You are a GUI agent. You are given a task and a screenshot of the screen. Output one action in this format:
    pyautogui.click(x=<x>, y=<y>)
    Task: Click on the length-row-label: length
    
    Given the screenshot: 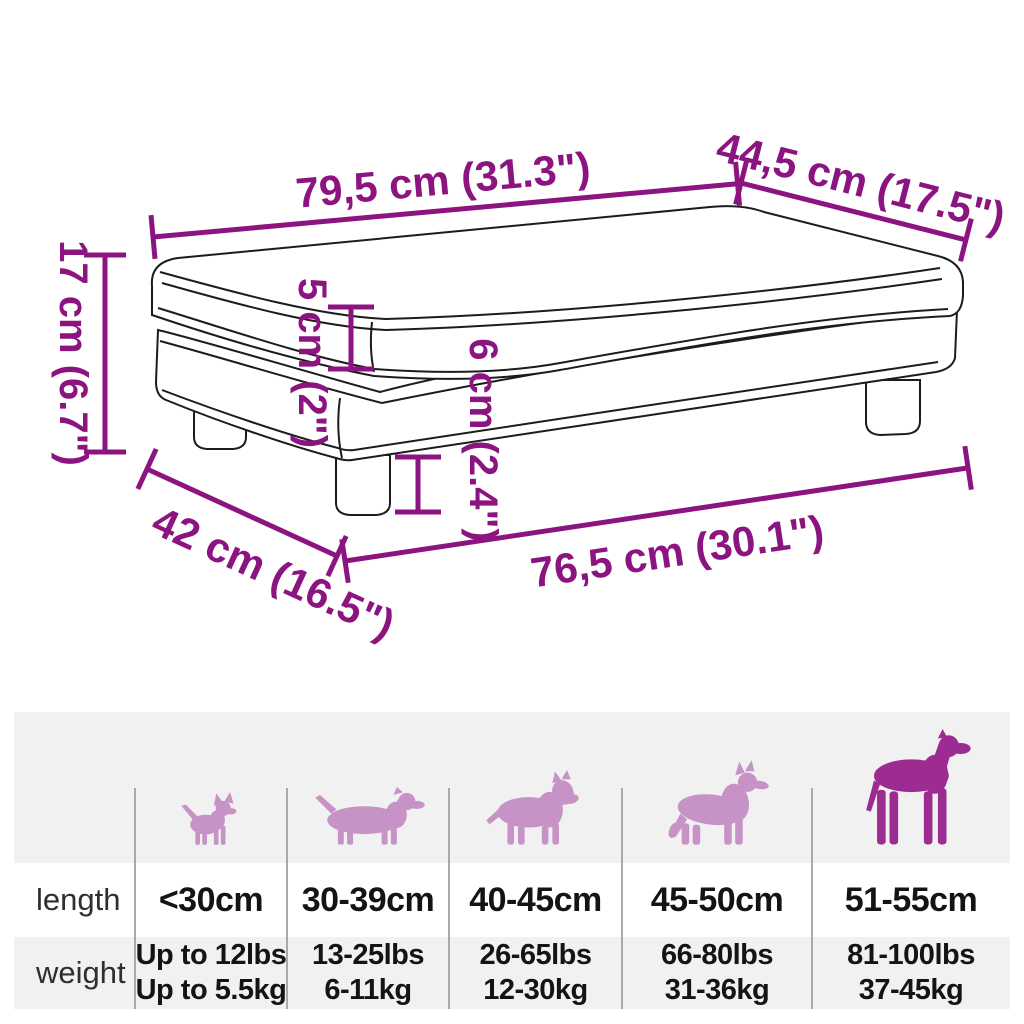 What is the action you would take?
    pyautogui.click(x=74, y=900)
    